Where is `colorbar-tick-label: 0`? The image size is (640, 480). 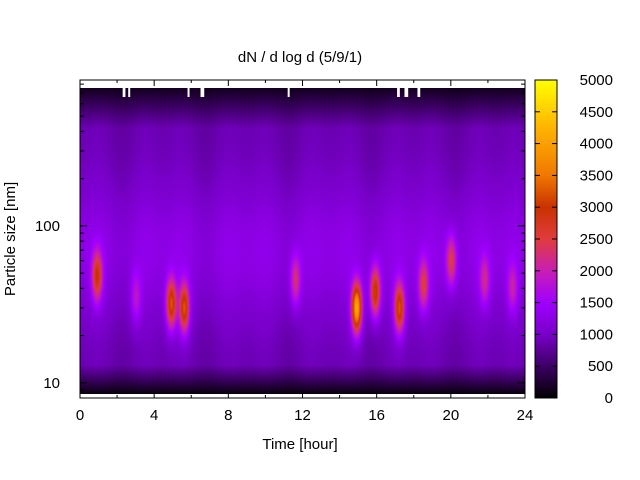
colorbar-tick-label: 0 is located at coordinates (609, 398).